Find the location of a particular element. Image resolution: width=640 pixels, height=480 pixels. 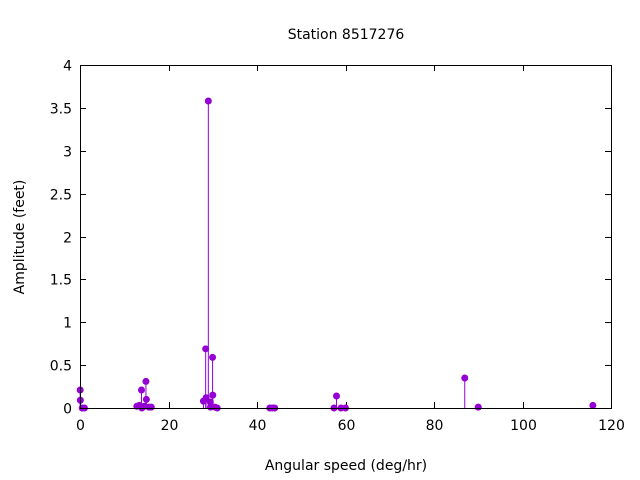

y-tick-label: 1 is located at coordinates (67, 324).